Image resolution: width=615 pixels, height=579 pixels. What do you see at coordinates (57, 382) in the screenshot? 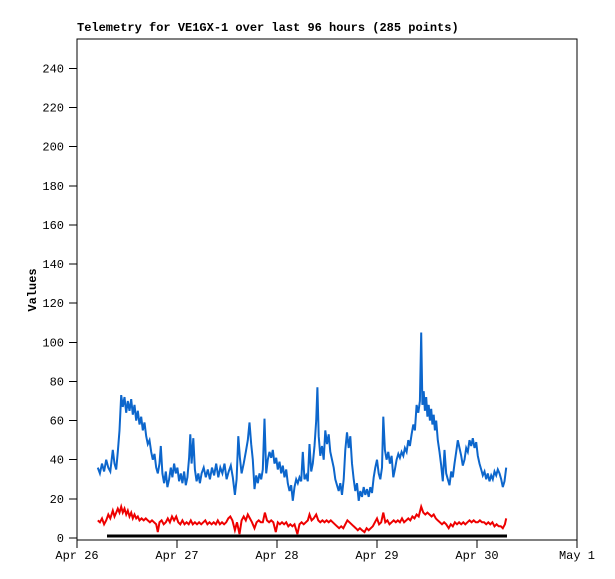
I see `y-tick-label: 80` at bounding box center [57, 382].